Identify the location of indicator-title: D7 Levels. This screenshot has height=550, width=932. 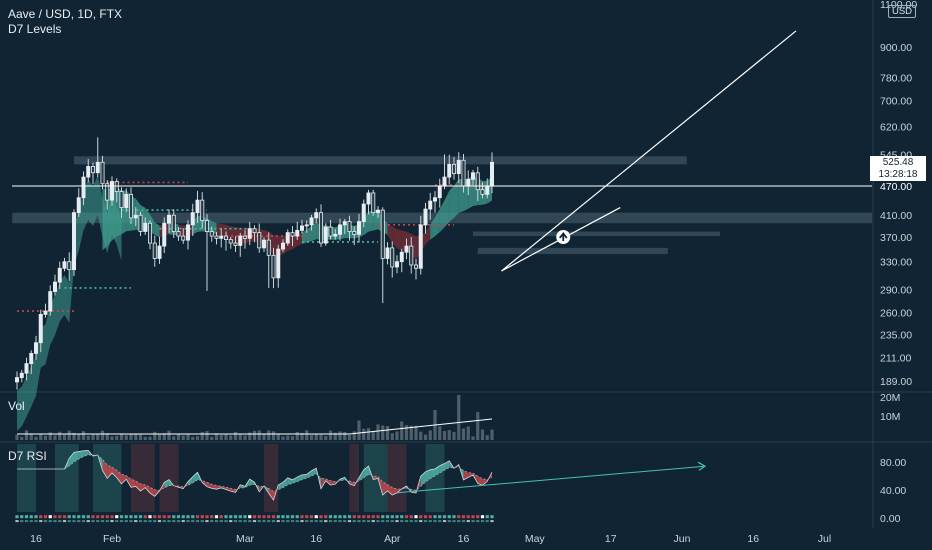
(35, 29).